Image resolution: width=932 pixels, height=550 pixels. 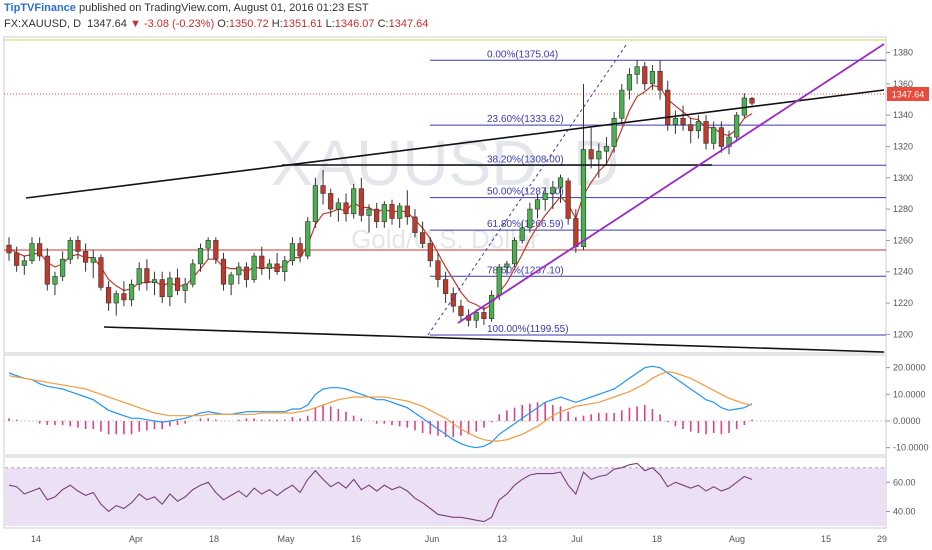 I want to click on lower-trendline, so click(x=494, y=339).